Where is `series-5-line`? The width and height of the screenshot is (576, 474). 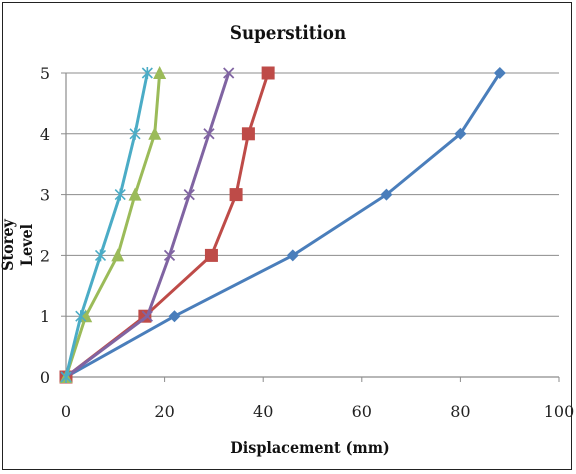 series-5-line is located at coordinates (106, 225).